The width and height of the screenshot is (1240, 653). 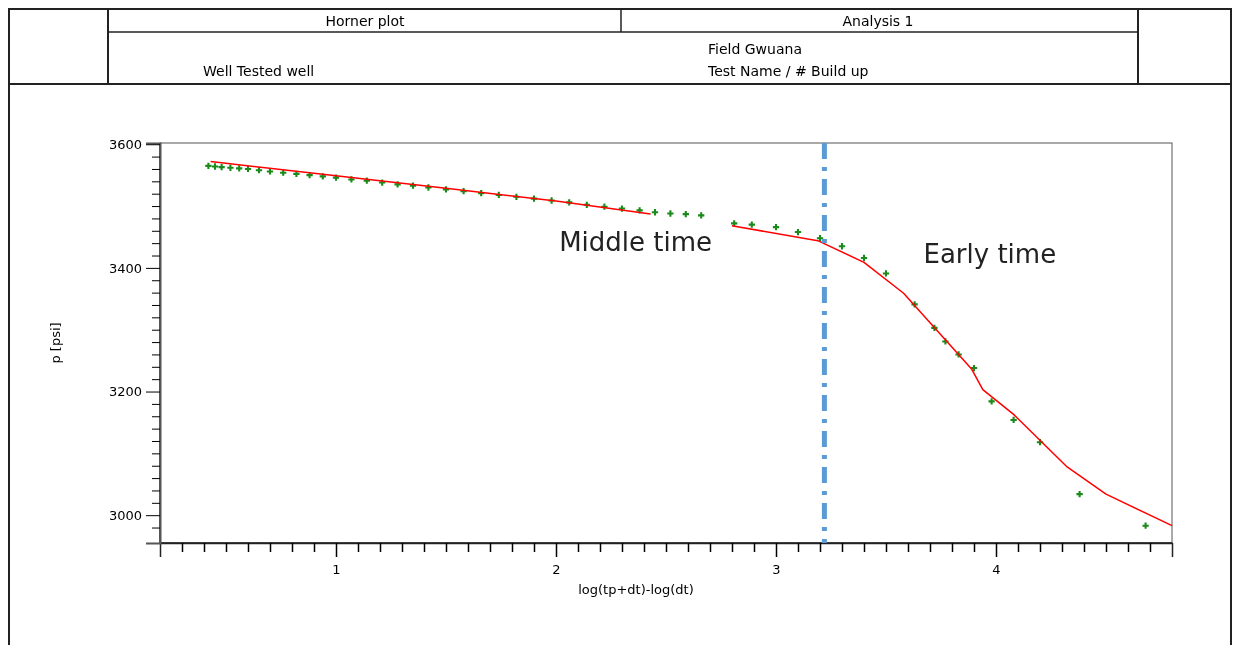 I want to click on x-tick-label: 2, so click(x=556, y=570).